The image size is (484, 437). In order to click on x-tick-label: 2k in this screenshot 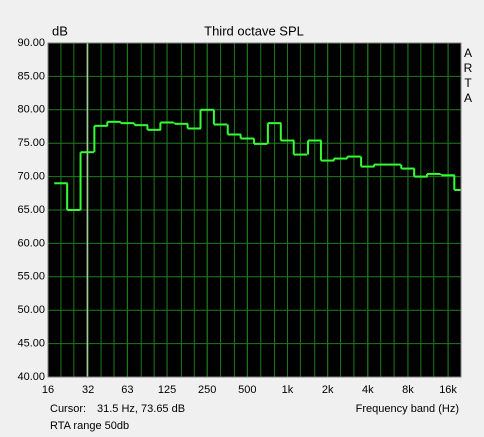, I will do `click(328, 390)`.